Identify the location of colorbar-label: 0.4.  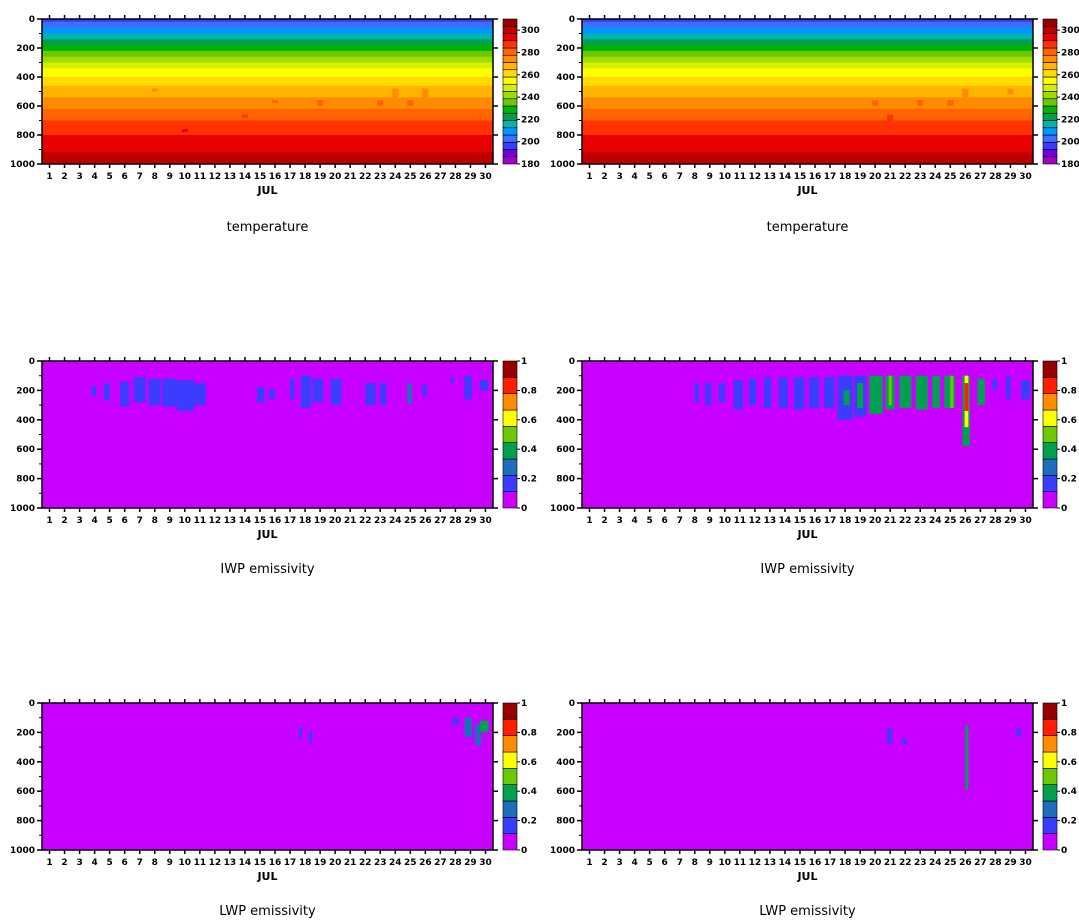
(1069, 450).